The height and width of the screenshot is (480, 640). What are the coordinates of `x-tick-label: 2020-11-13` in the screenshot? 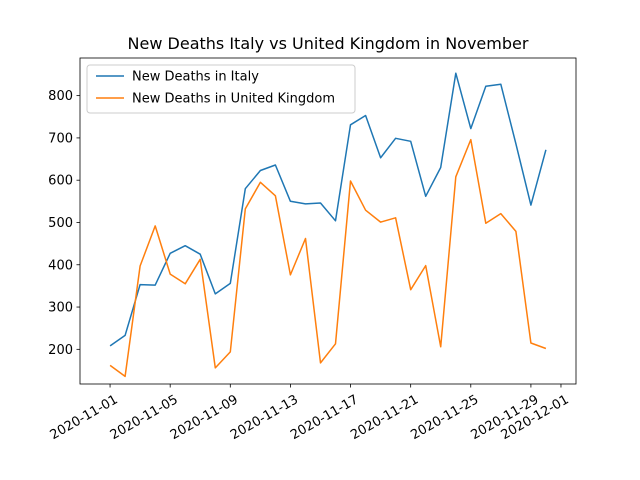 It's located at (264, 417).